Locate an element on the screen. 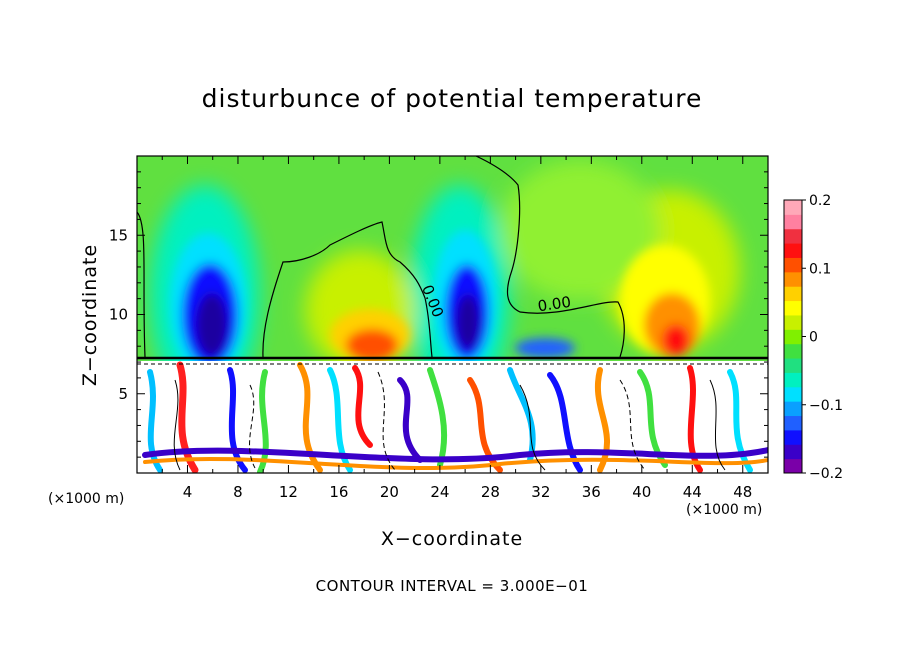 This screenshot has height=654, width=904. x-tick-label: 12 is located at coordinates (288, 492).